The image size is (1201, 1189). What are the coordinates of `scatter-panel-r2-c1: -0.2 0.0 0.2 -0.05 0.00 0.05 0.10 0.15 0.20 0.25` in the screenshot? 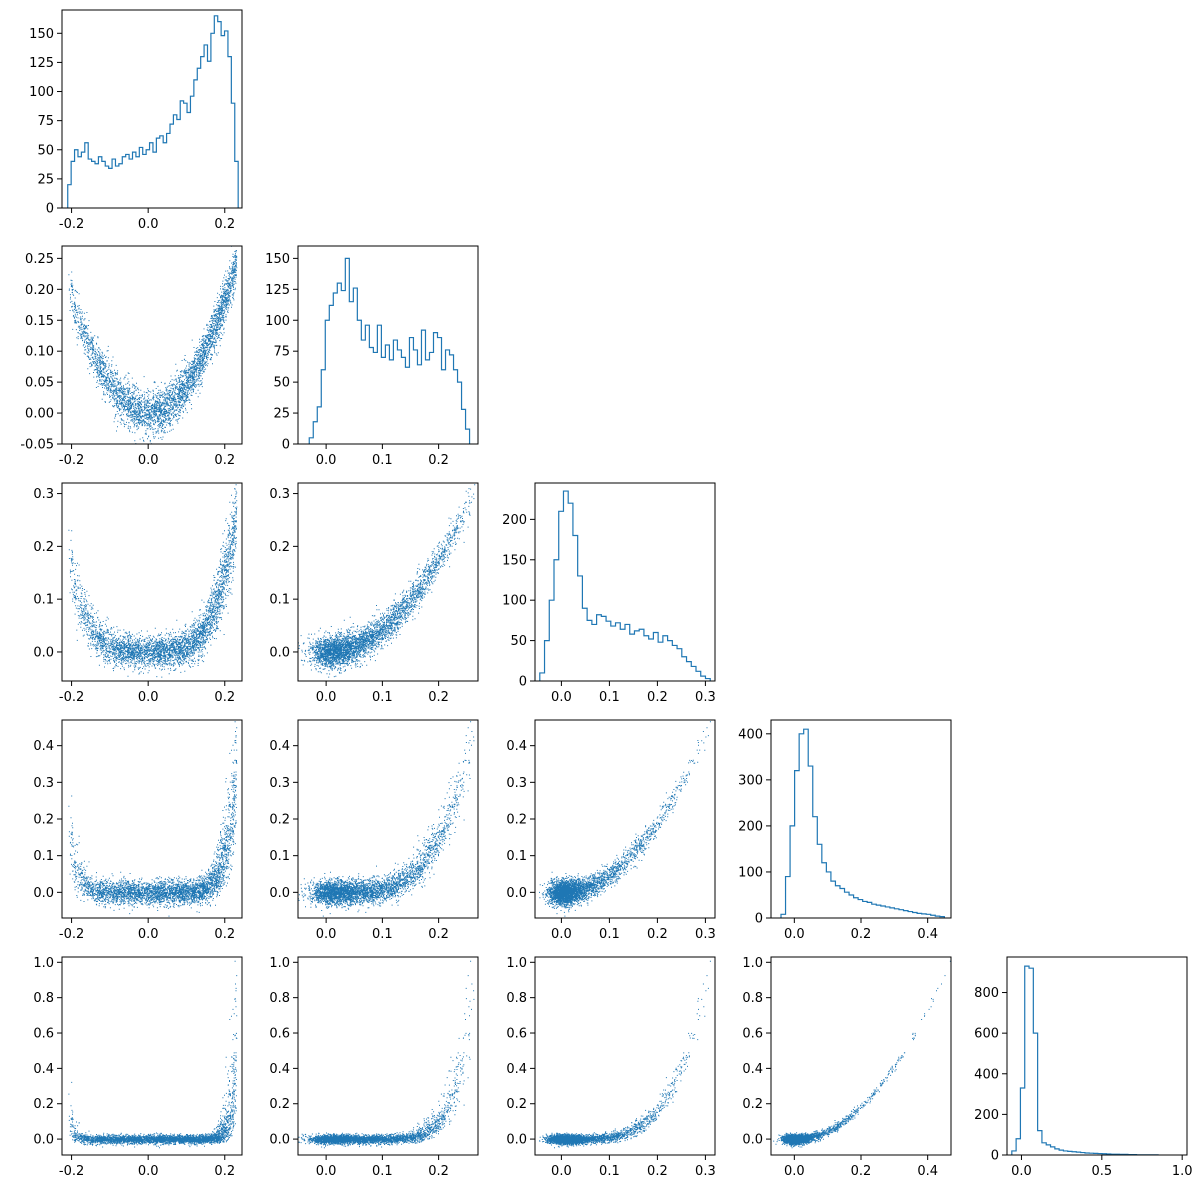 It's located at (131, 356).